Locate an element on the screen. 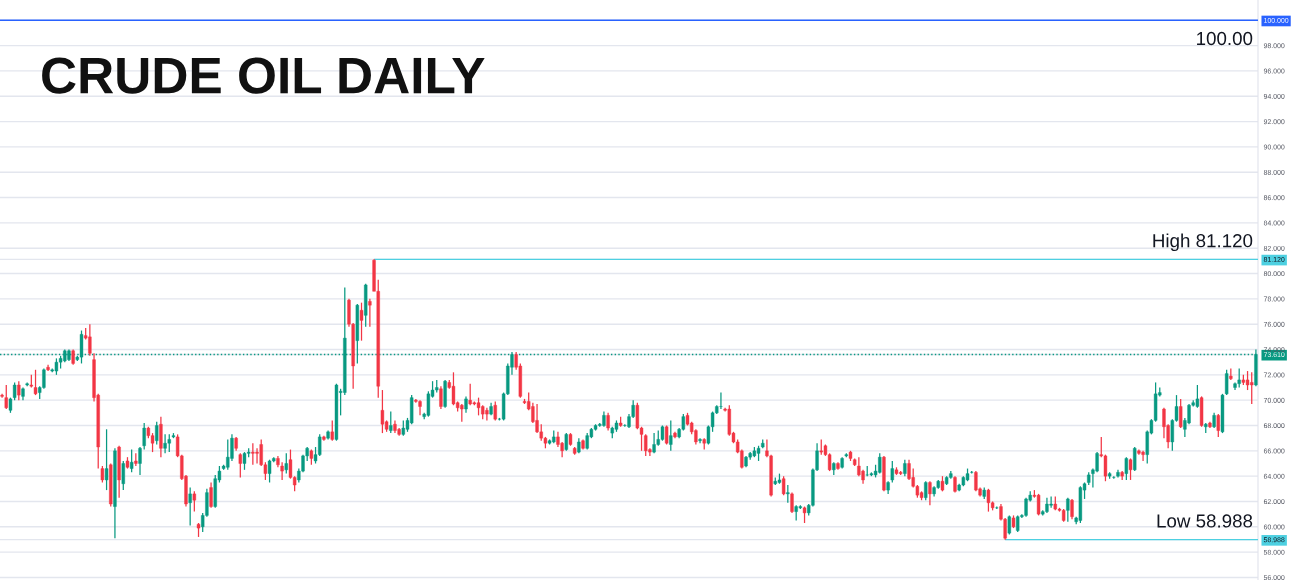 The image size is (1300, 580). text: CRUDE OIL DAILY is located at coordinates (263, 75).